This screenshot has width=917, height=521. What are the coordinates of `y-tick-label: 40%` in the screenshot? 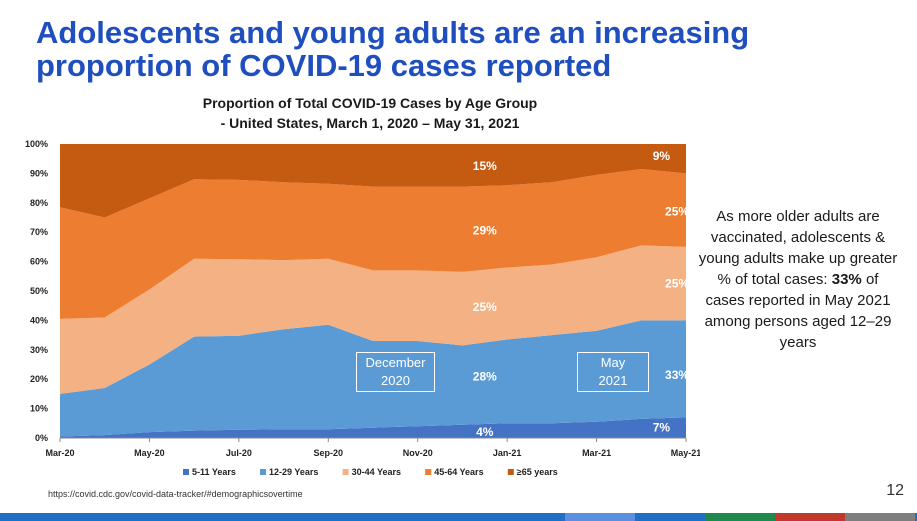 It's located at (39, 320).